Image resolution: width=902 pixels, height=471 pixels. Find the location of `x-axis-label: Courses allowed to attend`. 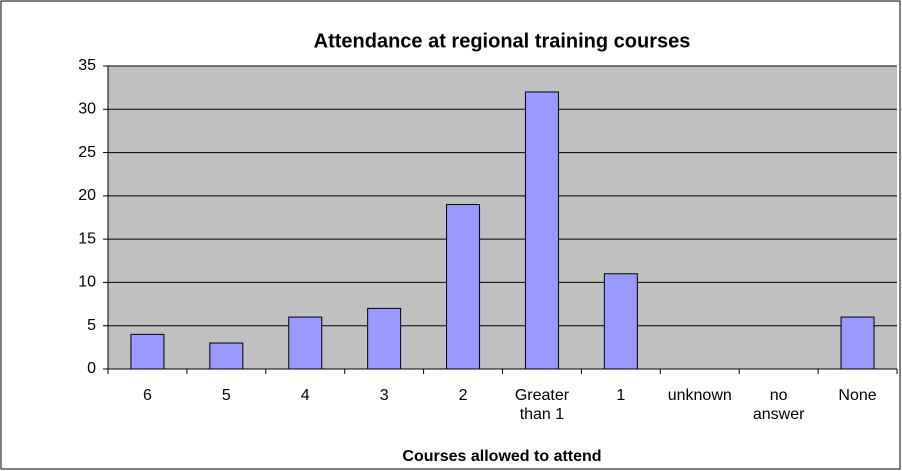

x-axis-label: Courses allowed to attend is located at coordinates (501, 456).